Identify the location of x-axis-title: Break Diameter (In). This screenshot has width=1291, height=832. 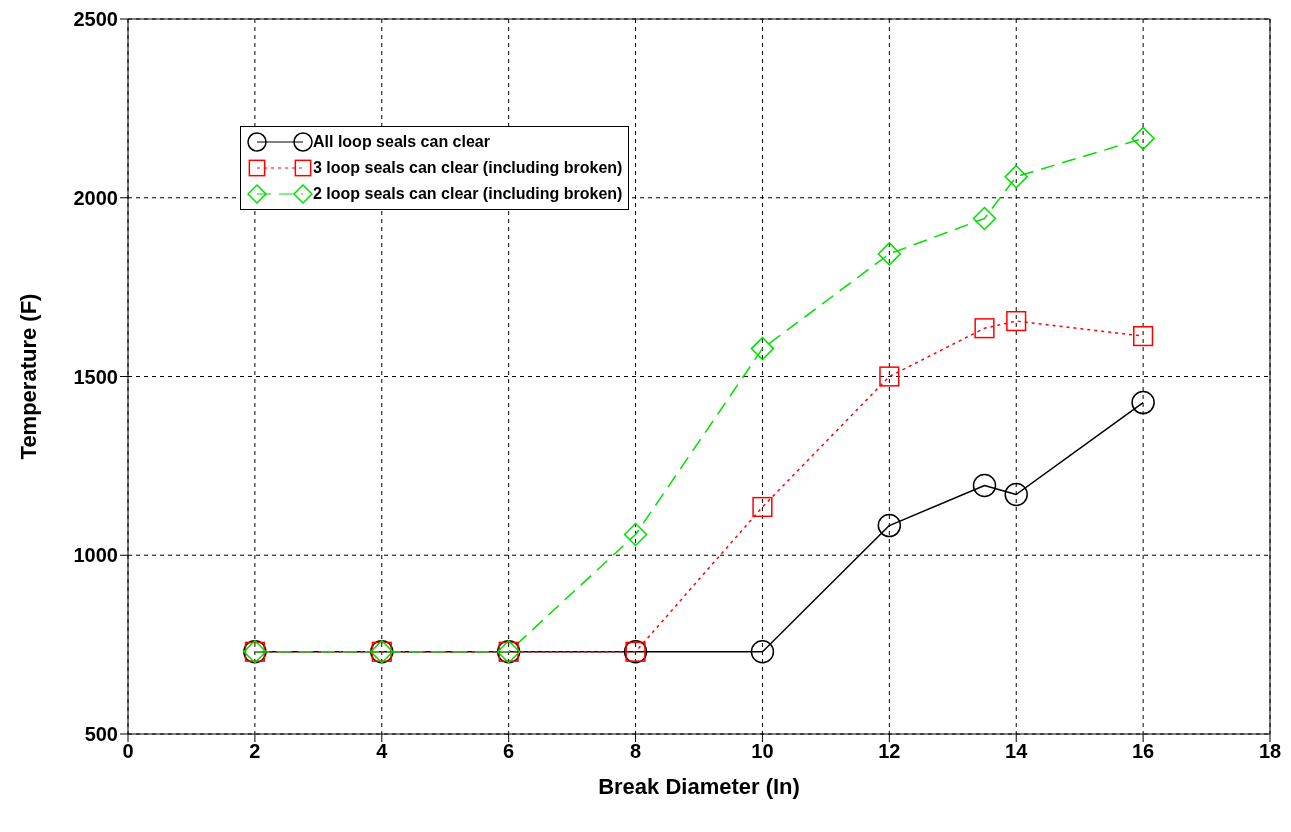
(699, 786).